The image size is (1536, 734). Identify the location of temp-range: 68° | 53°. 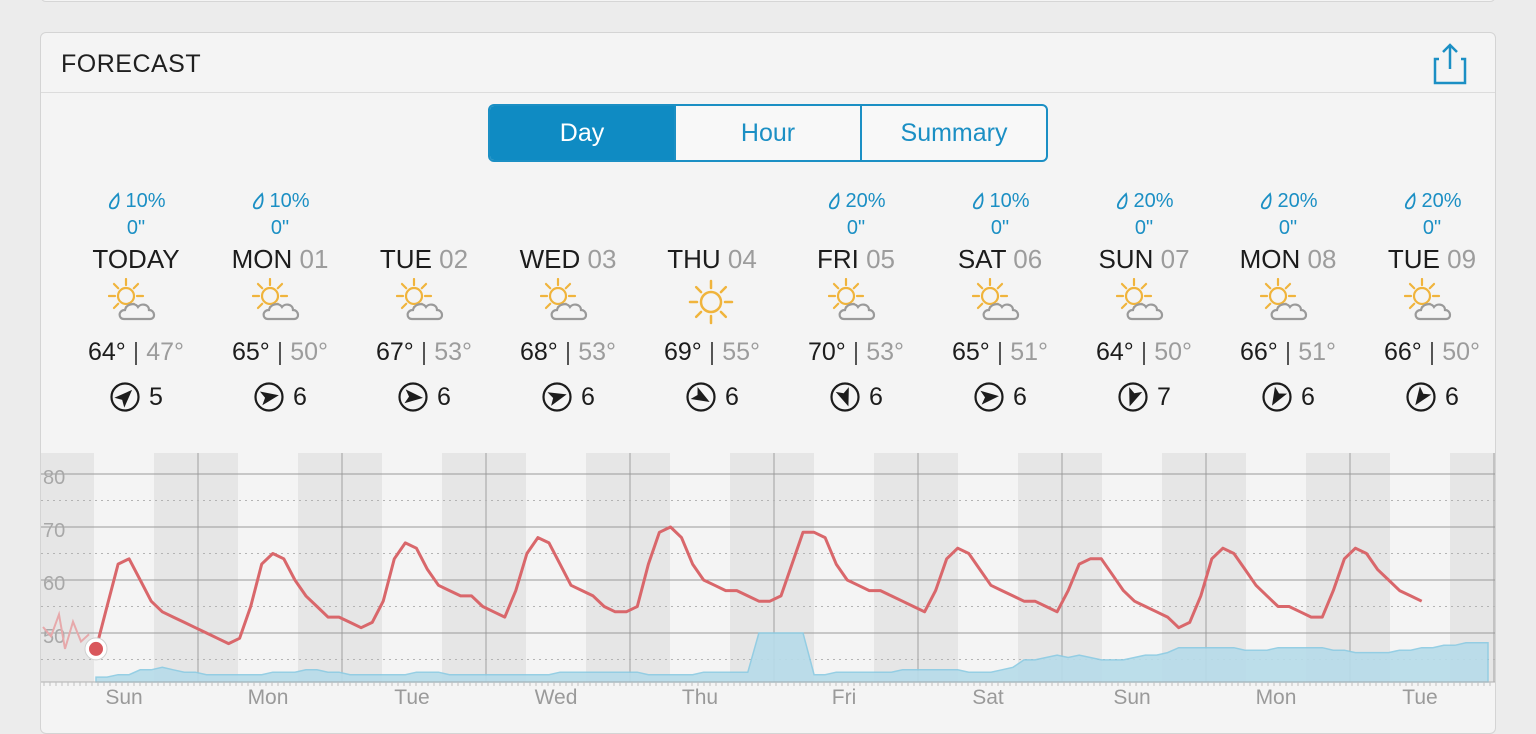
(568, 352).